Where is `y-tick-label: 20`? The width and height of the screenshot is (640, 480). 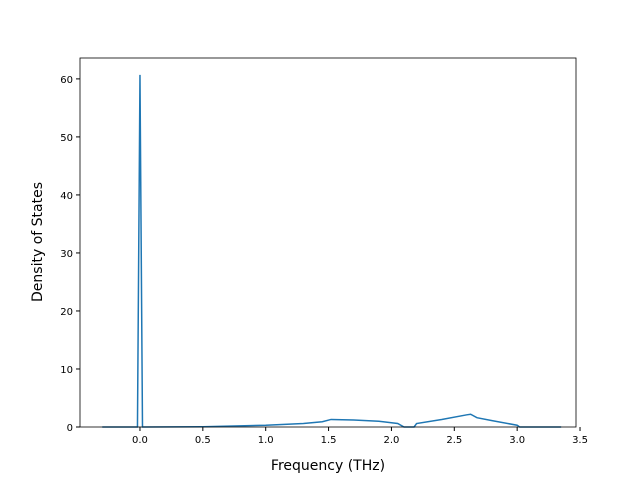 y-tick-label: 20 is located at coordinates (66, 312).